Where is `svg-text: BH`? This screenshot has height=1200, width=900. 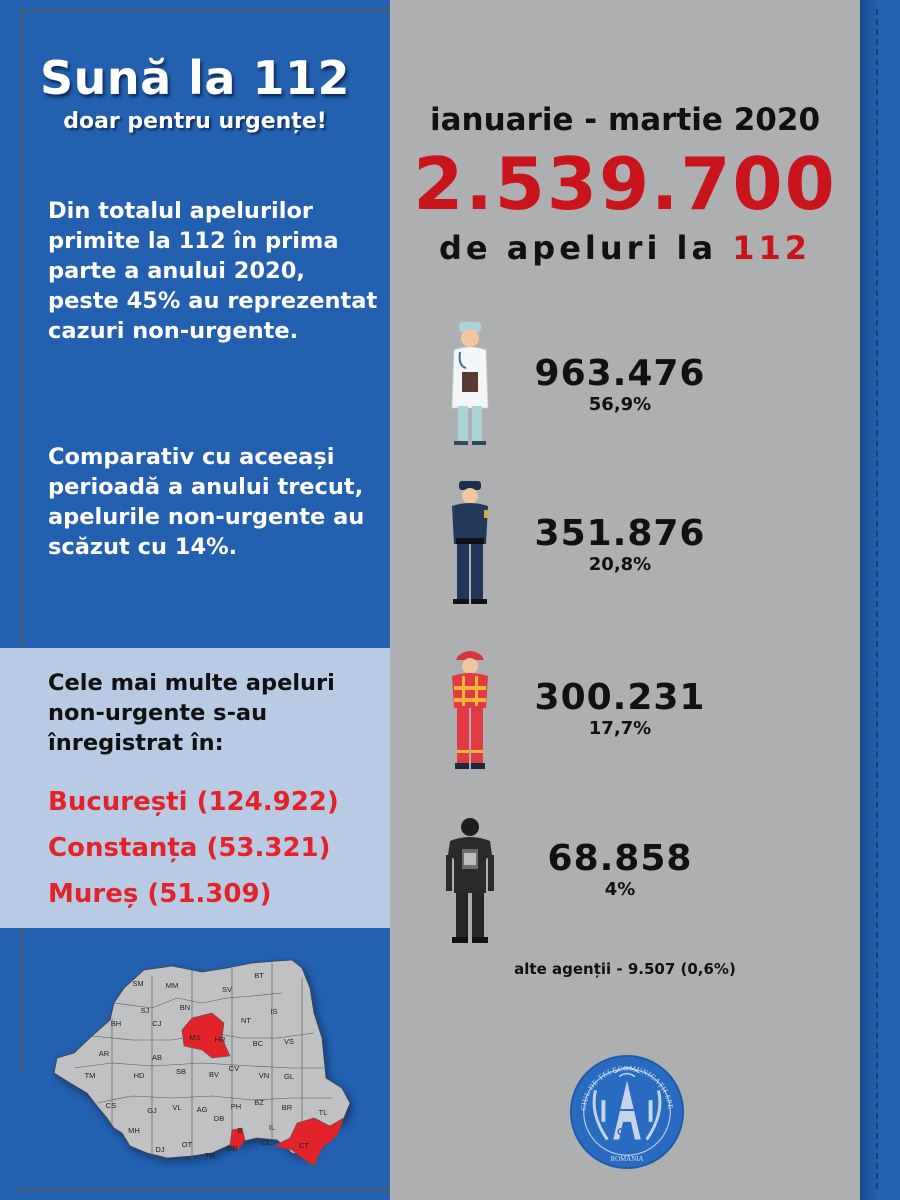 svg-text: BH is located at coordinates (116, 1023).